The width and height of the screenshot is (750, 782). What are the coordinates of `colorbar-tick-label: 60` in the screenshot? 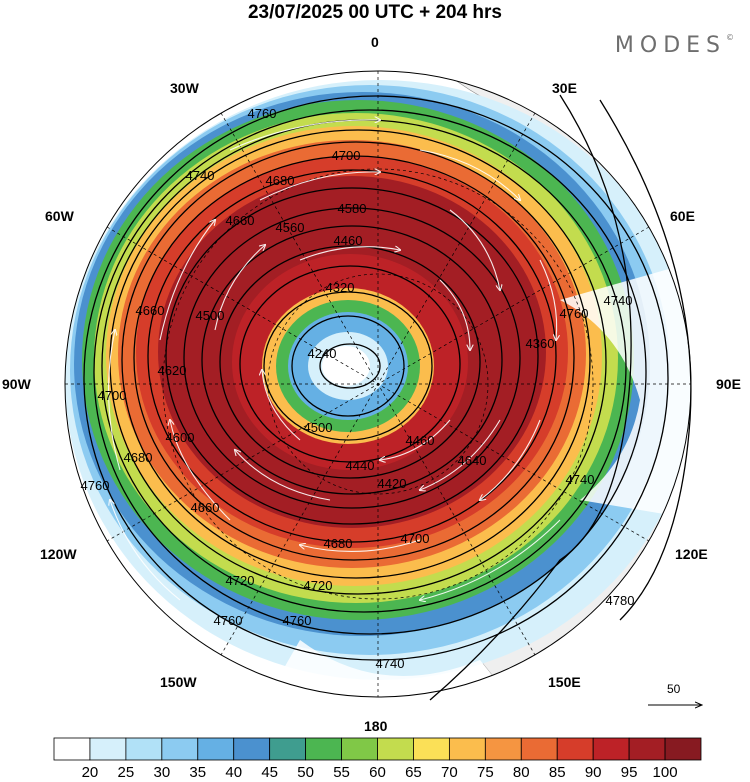 It's located at (377, 772).